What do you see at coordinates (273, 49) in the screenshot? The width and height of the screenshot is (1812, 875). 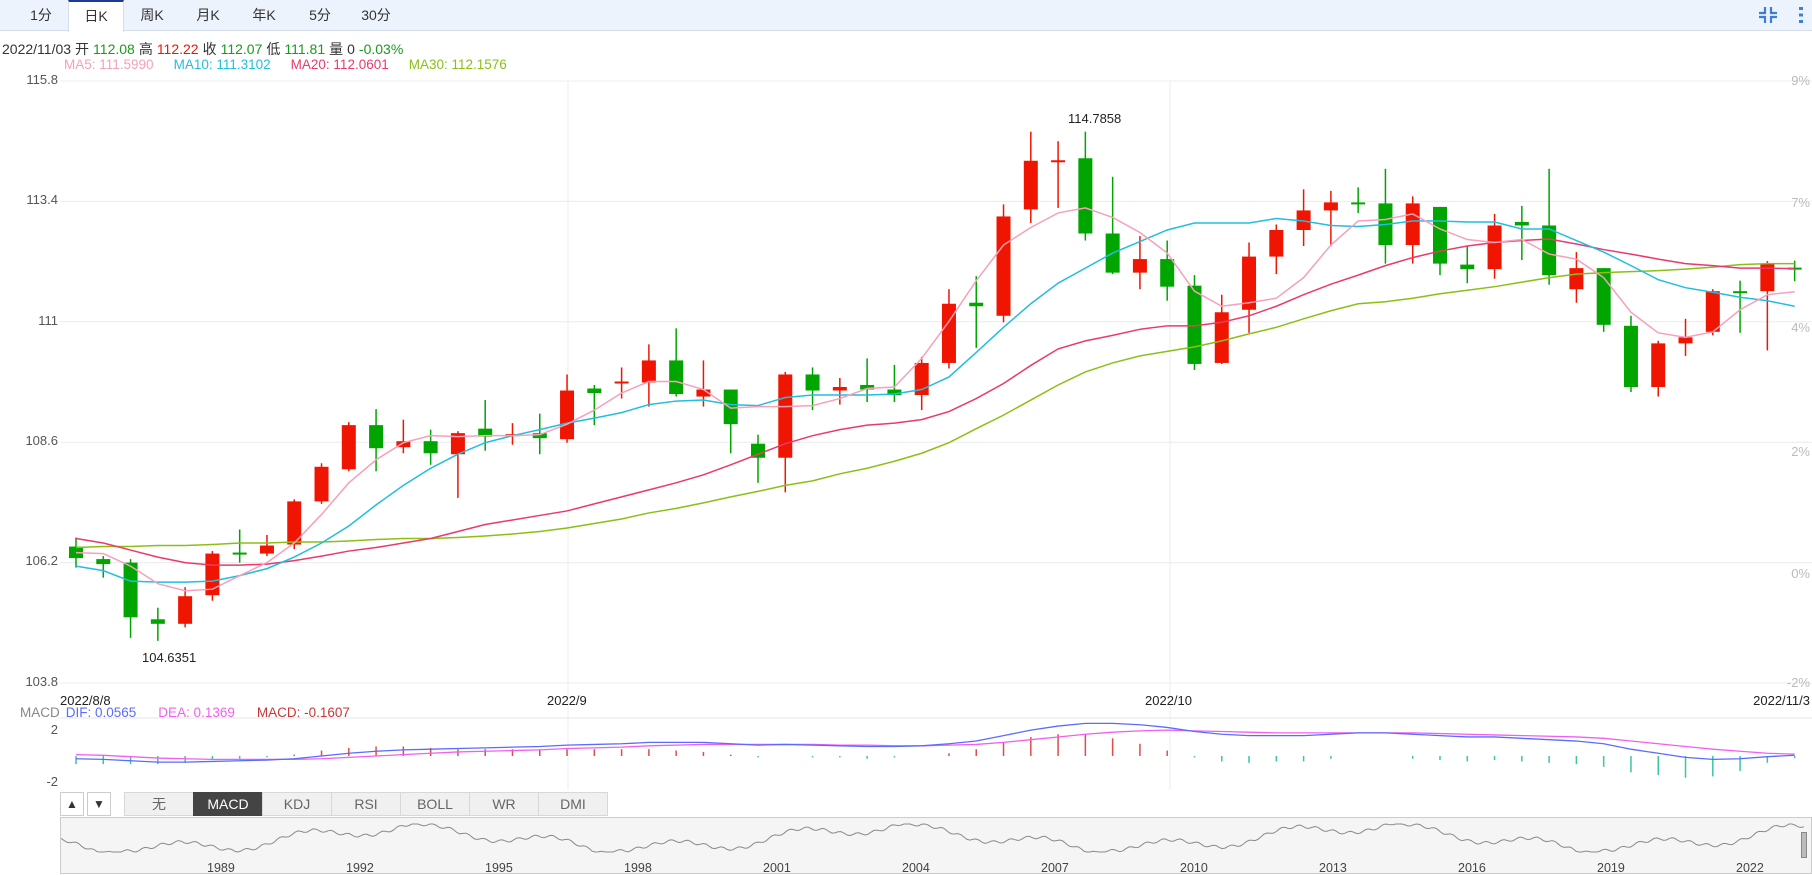 I see `low-label: 低` at bounding box center [273, 49].